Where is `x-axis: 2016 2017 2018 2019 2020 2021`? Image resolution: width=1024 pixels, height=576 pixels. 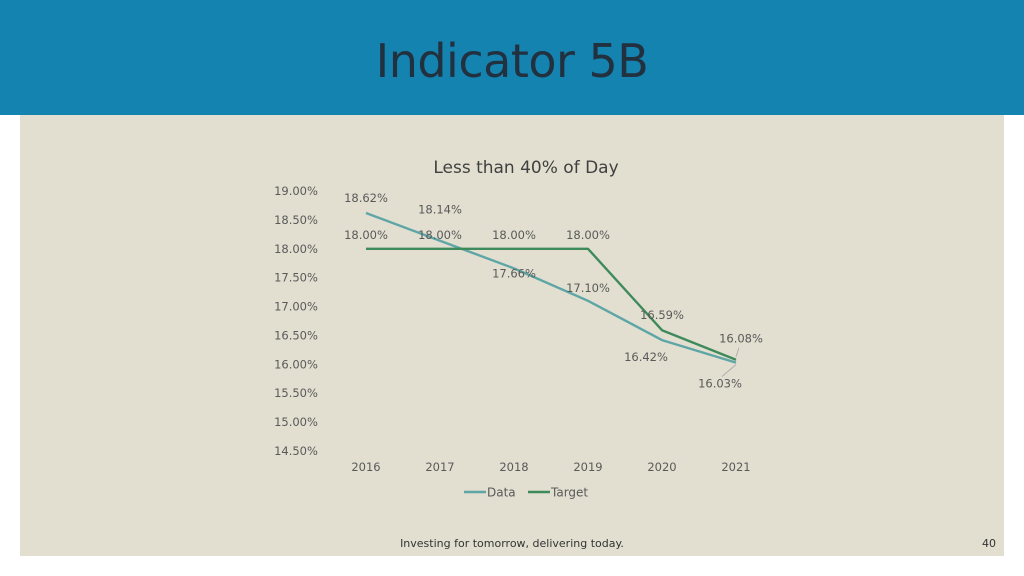 x-axis: 2016 2017 2018 2019 2020 2021 is located at coordinates (550, 467).